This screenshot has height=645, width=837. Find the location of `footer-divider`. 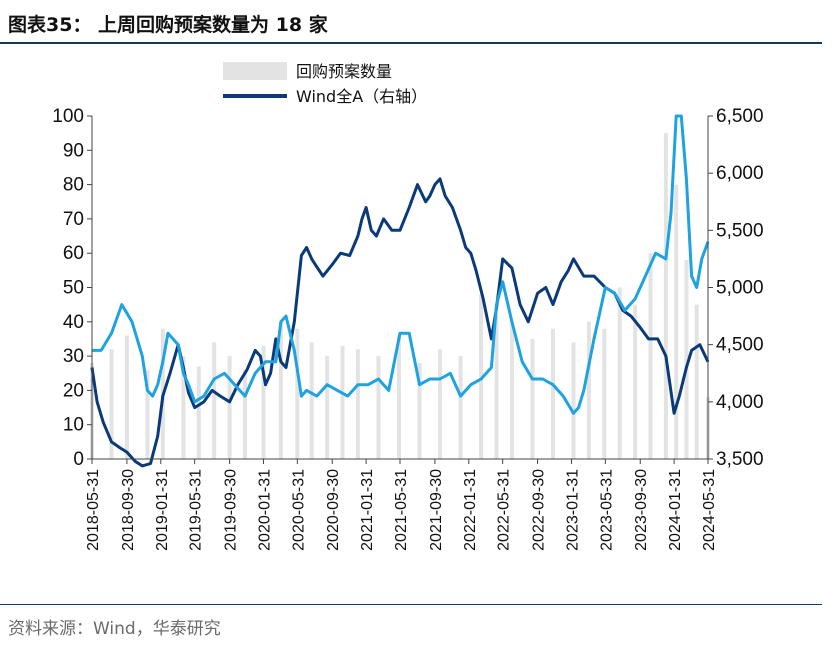

footer-divider is located at coordinates (411, 604).